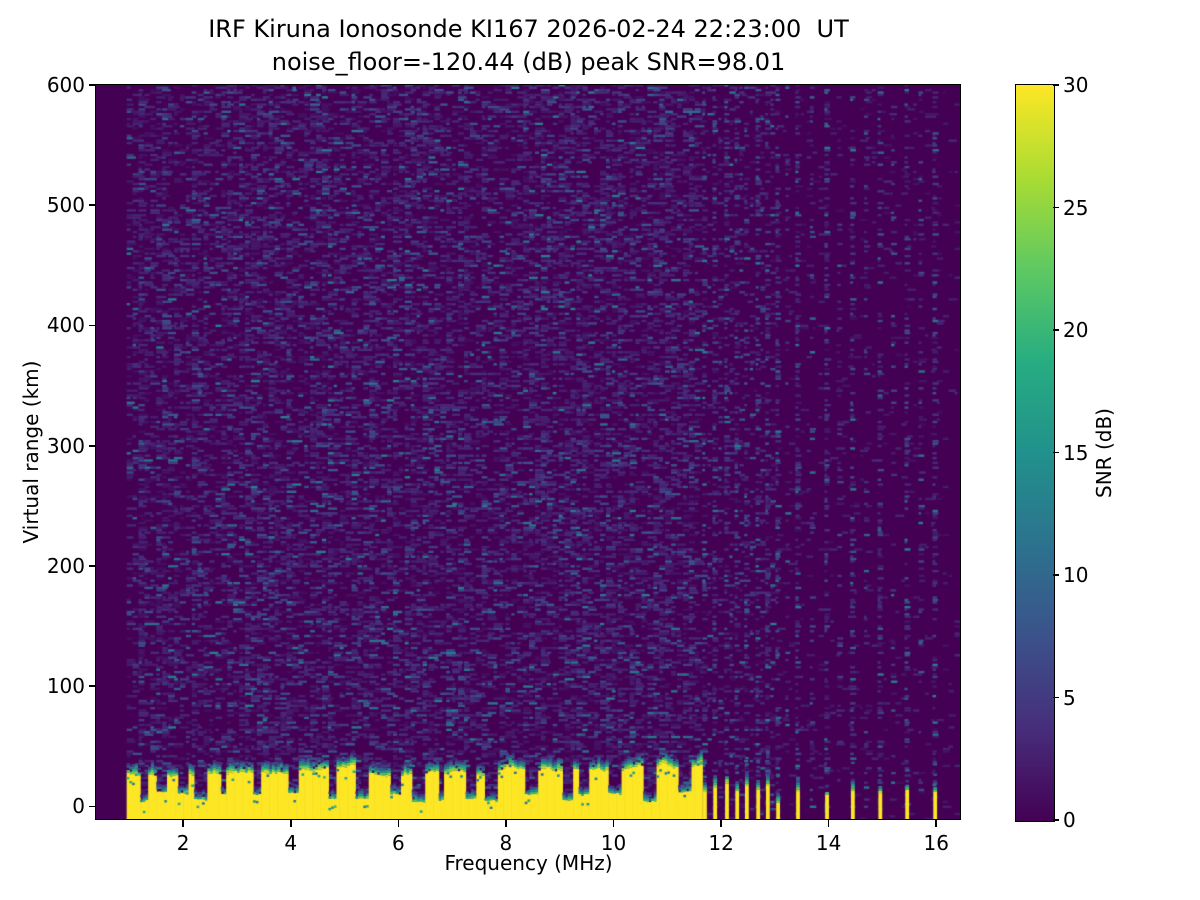 Image resolution: width=1200 pixels, height=900 pixels. Describe the element at coordinates (1076, 207) in the screenshot. I see `colorbar-tick-label: 25` at that location.